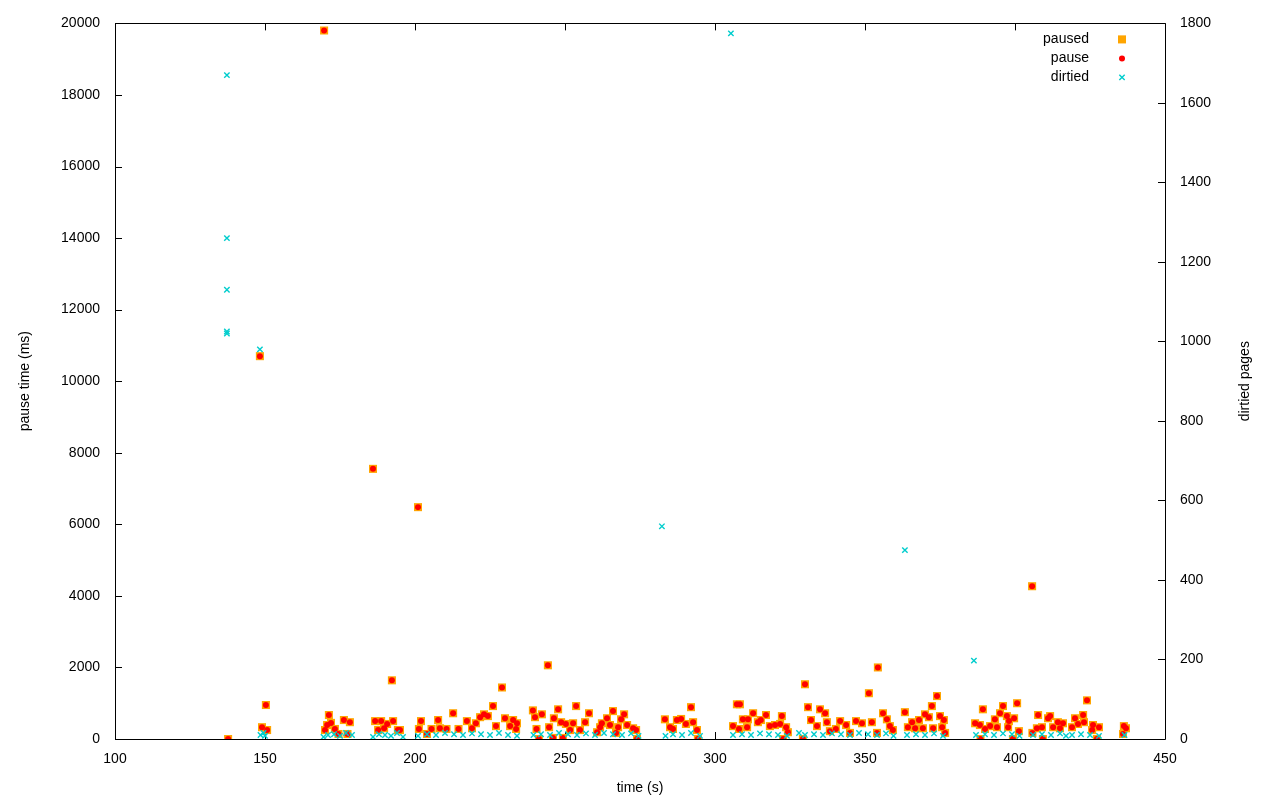  Describe the element at coordinates (1069, 76) in the screenshot. I see `legend-label: dirtied` at that location.